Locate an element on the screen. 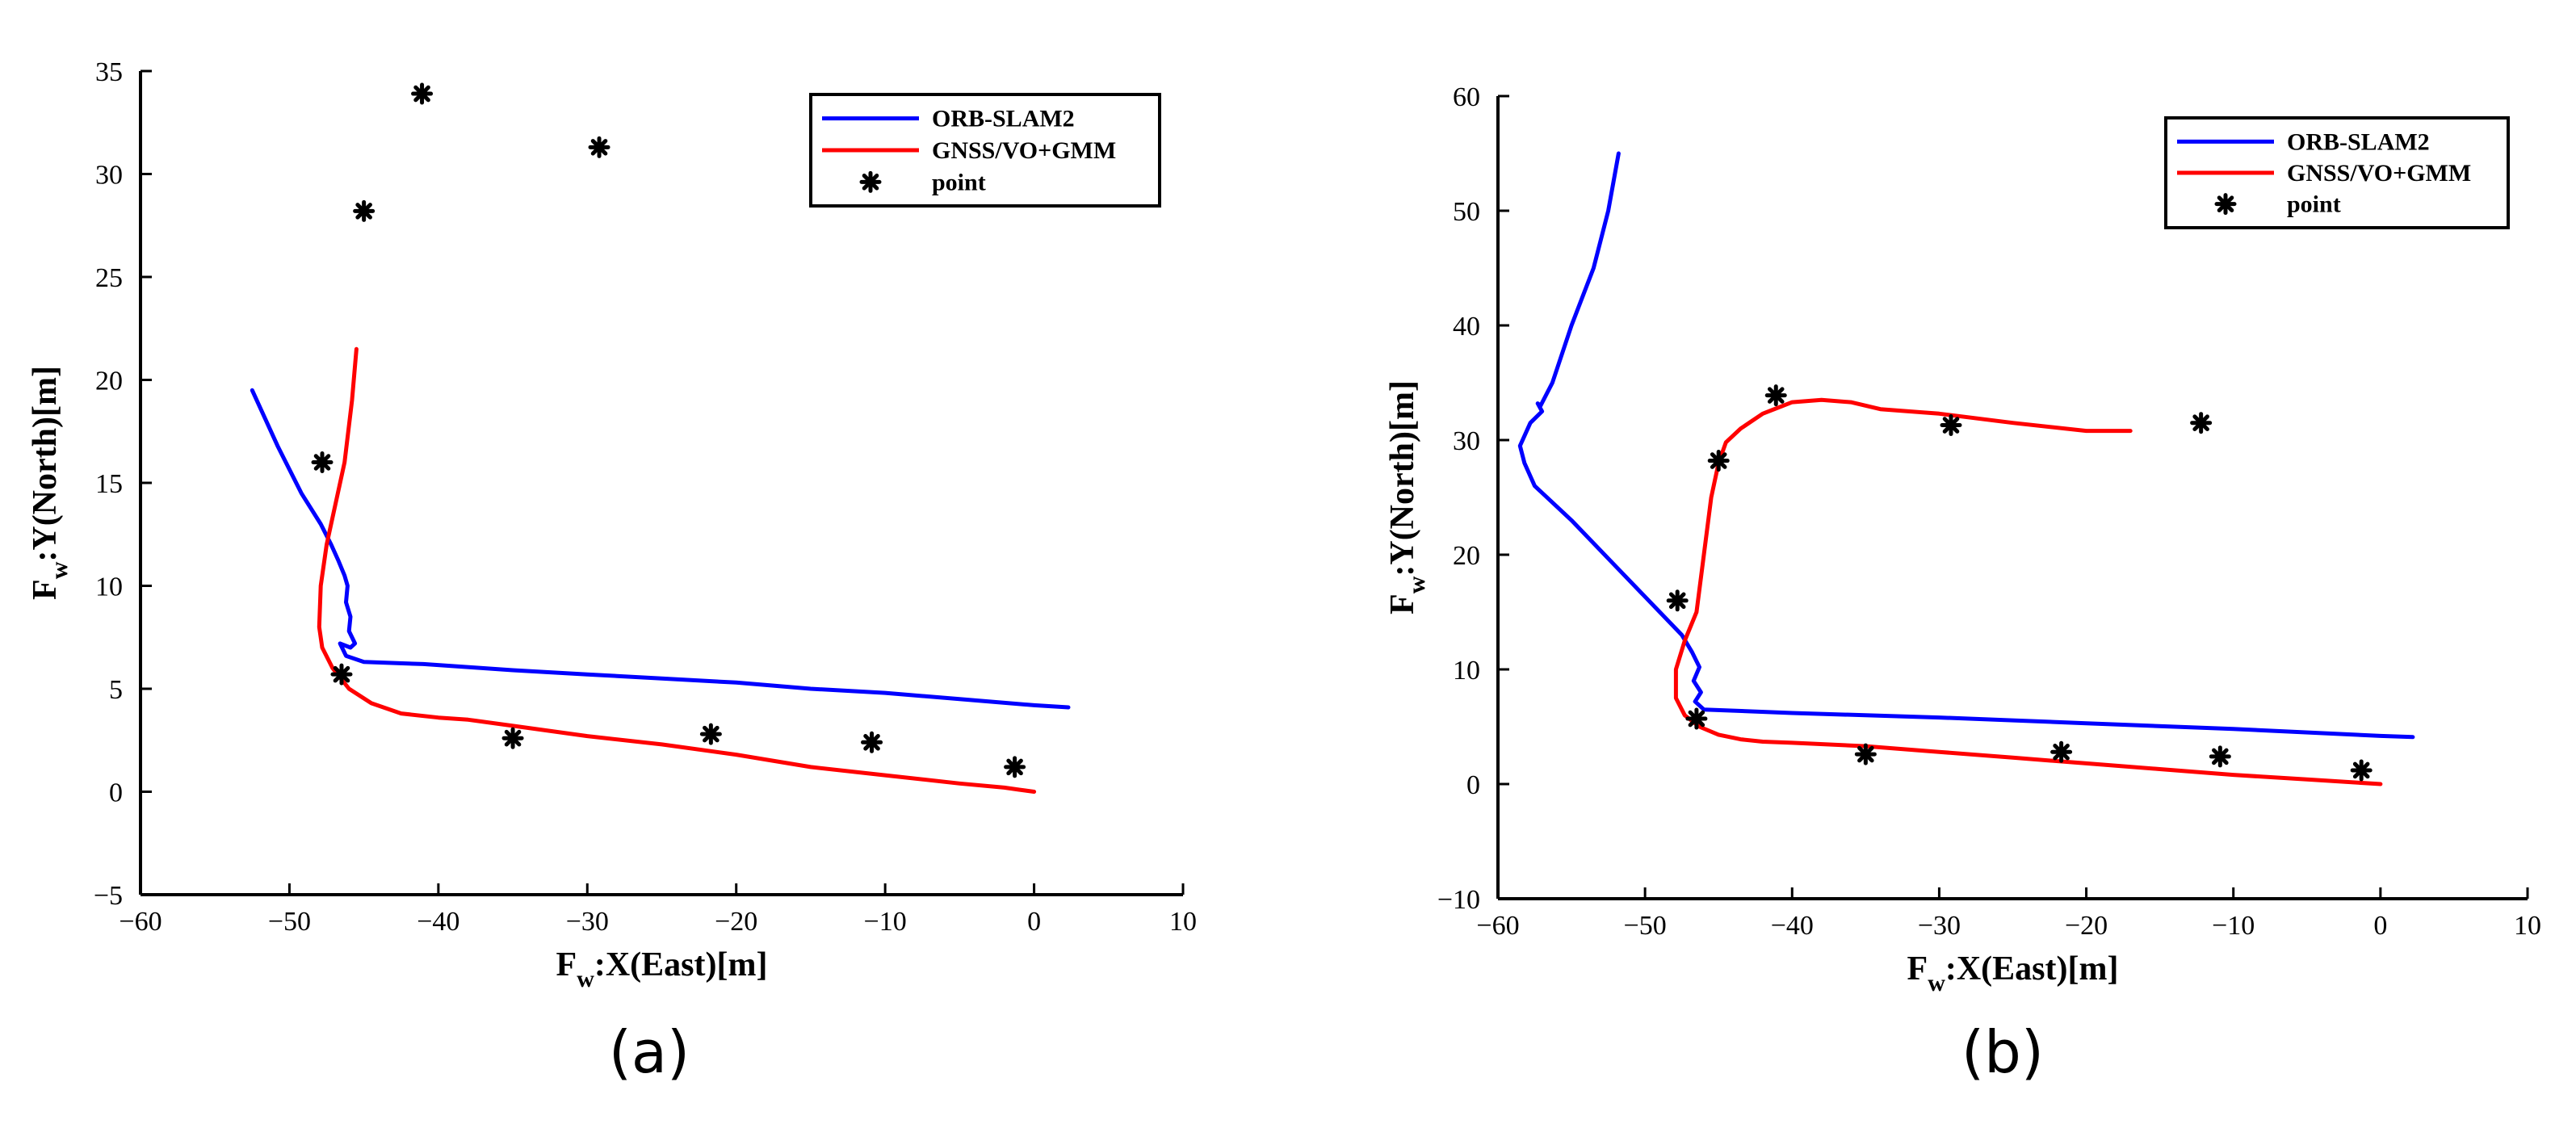  caption-a: (a) is located at coordinates (649, 1052).